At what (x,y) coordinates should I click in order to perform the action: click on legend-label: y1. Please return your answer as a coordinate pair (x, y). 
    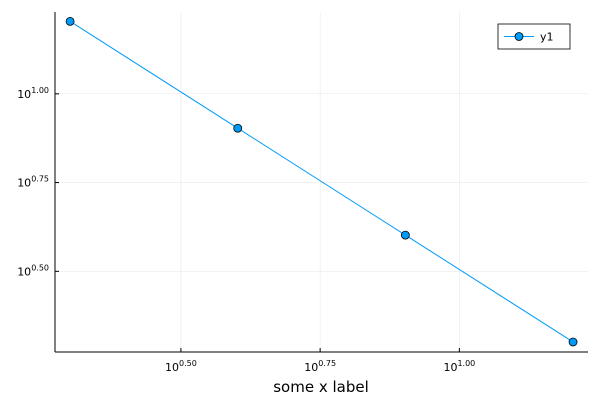
    Looking at the image, I should click on (547, 37).